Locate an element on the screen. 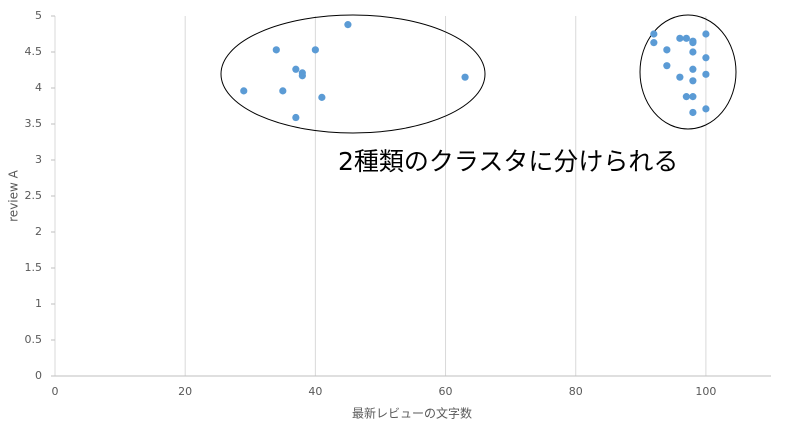 The image size is (788, 429). annotation: 2種類のクラスタに分けられる is located at coordinates (508, 161).